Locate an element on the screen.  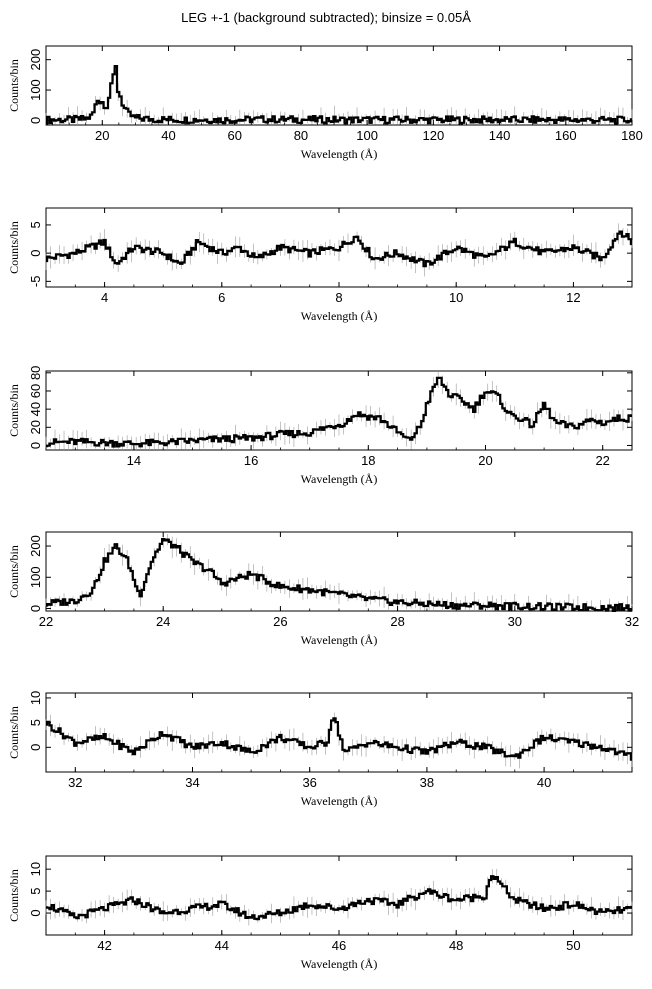
y-tick-label: 60 is located at coordinates (35, 391).